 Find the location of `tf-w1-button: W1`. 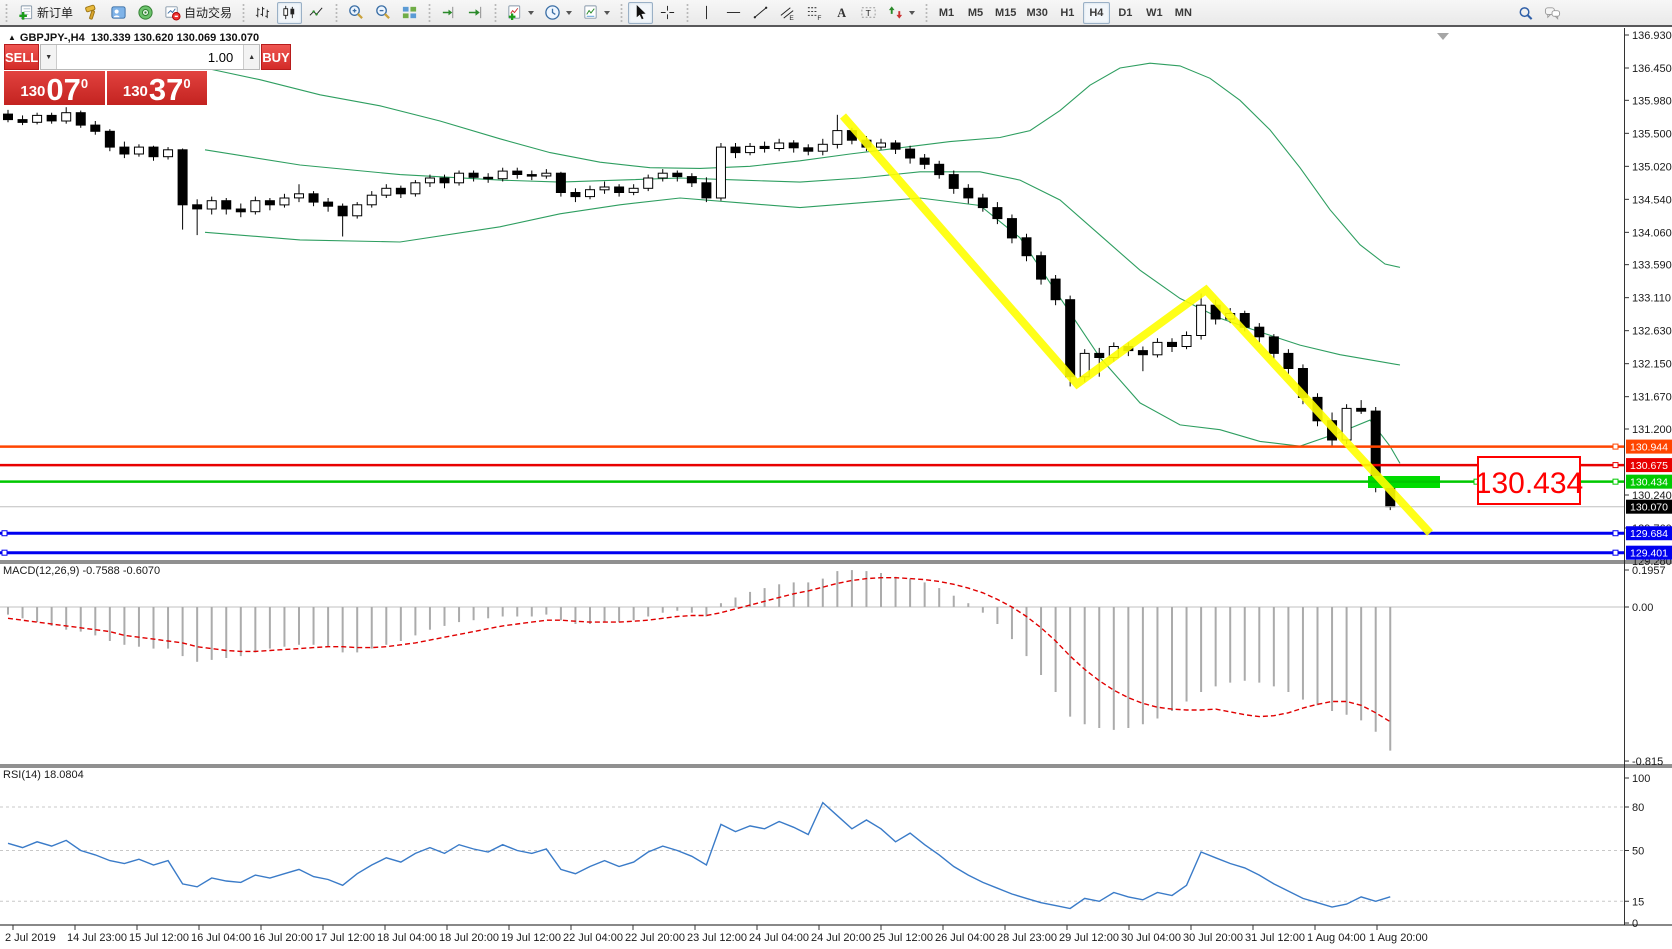

tf-w1-button: W1 is located at coordinates (1154, 13).